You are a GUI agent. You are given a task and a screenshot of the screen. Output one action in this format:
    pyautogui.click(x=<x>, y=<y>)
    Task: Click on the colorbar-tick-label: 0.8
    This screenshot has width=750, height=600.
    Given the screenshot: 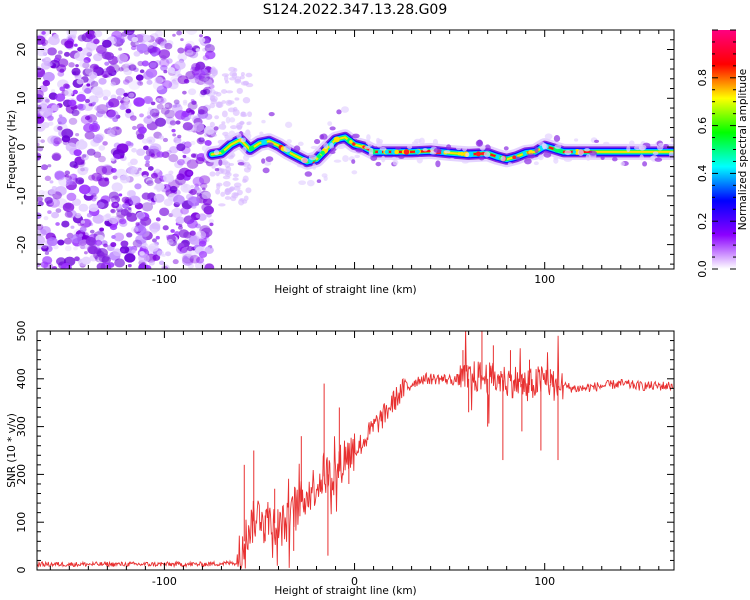 What is the action you would take?
    pyautogui.click(x=702, y=78)
    